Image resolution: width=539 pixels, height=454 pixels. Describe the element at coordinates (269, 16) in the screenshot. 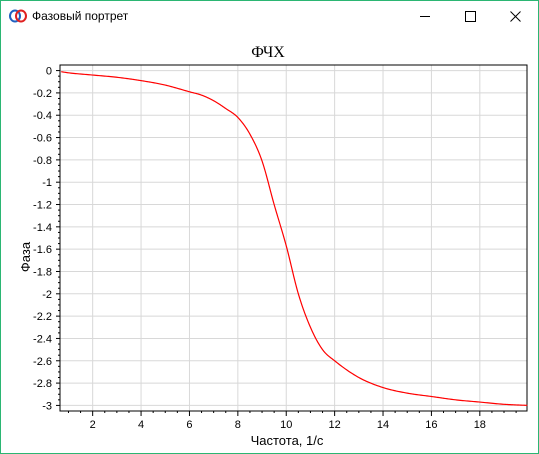

I see `title-bar: Фазовый портрет` at that location.